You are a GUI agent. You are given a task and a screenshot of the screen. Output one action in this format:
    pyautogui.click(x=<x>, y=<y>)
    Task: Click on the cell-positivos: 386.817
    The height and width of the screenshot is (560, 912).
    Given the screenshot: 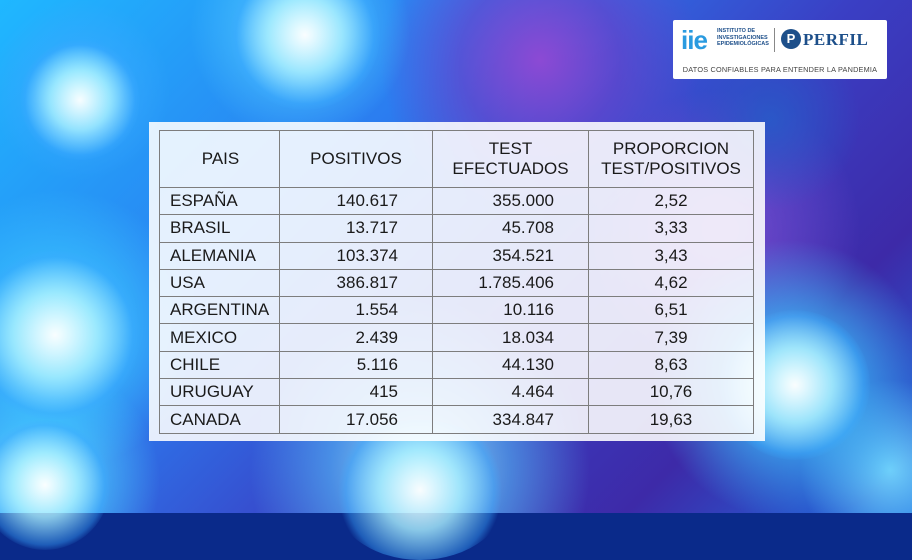 What is the action you would take?
    pyautogui.click(x=356, y=283)
    